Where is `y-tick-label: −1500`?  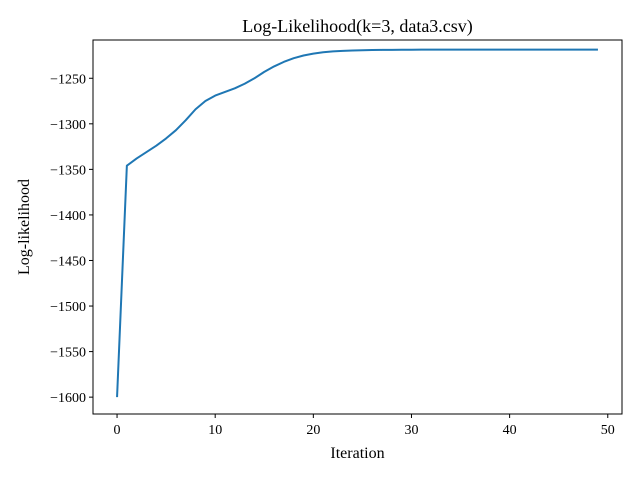 y-tick-label: −1500 is located at coordinates (68, 307).